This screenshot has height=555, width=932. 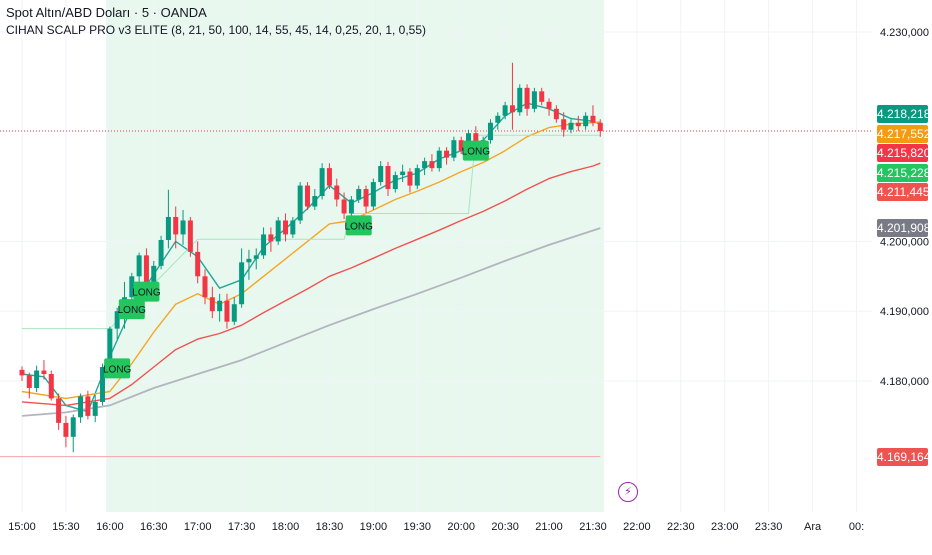 What do you see at coordinates (681, 527) in the screenshot?
I see `x-axis-label: 22:30` at bounding box center [681, 527].